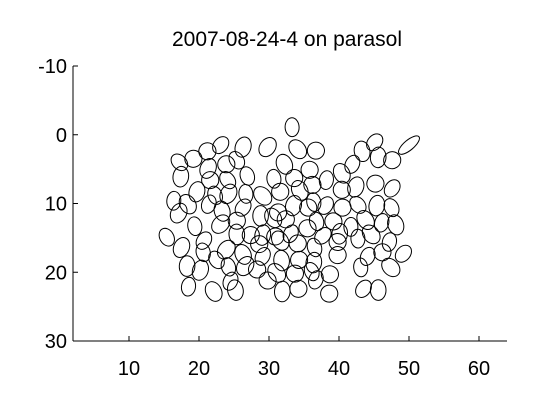  I want to click on chart-title: 2007-08-24-4 on parasol, so click(287, 39).